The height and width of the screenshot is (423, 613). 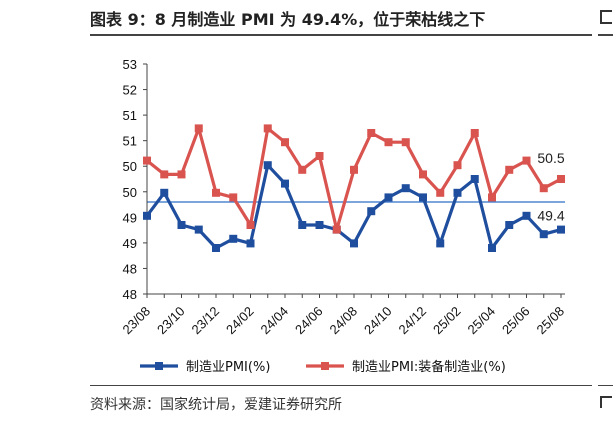 What do you see at coordinates (550, 187) in the screenshot?
I see `chart-labels: 49.4 50.5` at bounding box center [550, 187].